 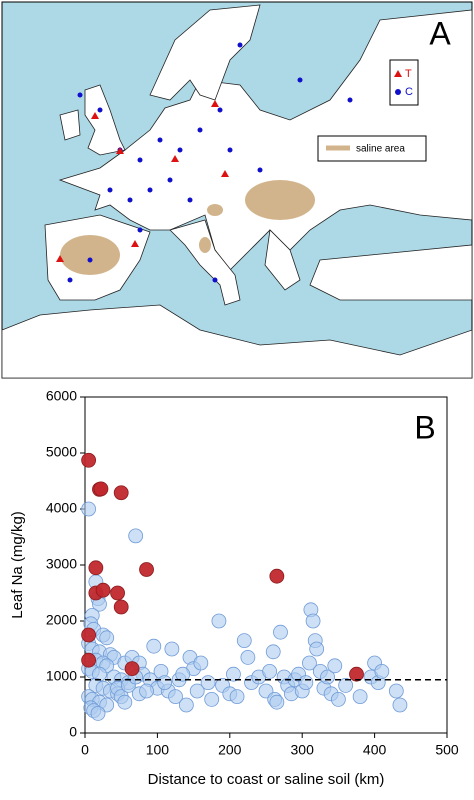 I want to click on x-tick-label: 0, so click(x=85, y=750).